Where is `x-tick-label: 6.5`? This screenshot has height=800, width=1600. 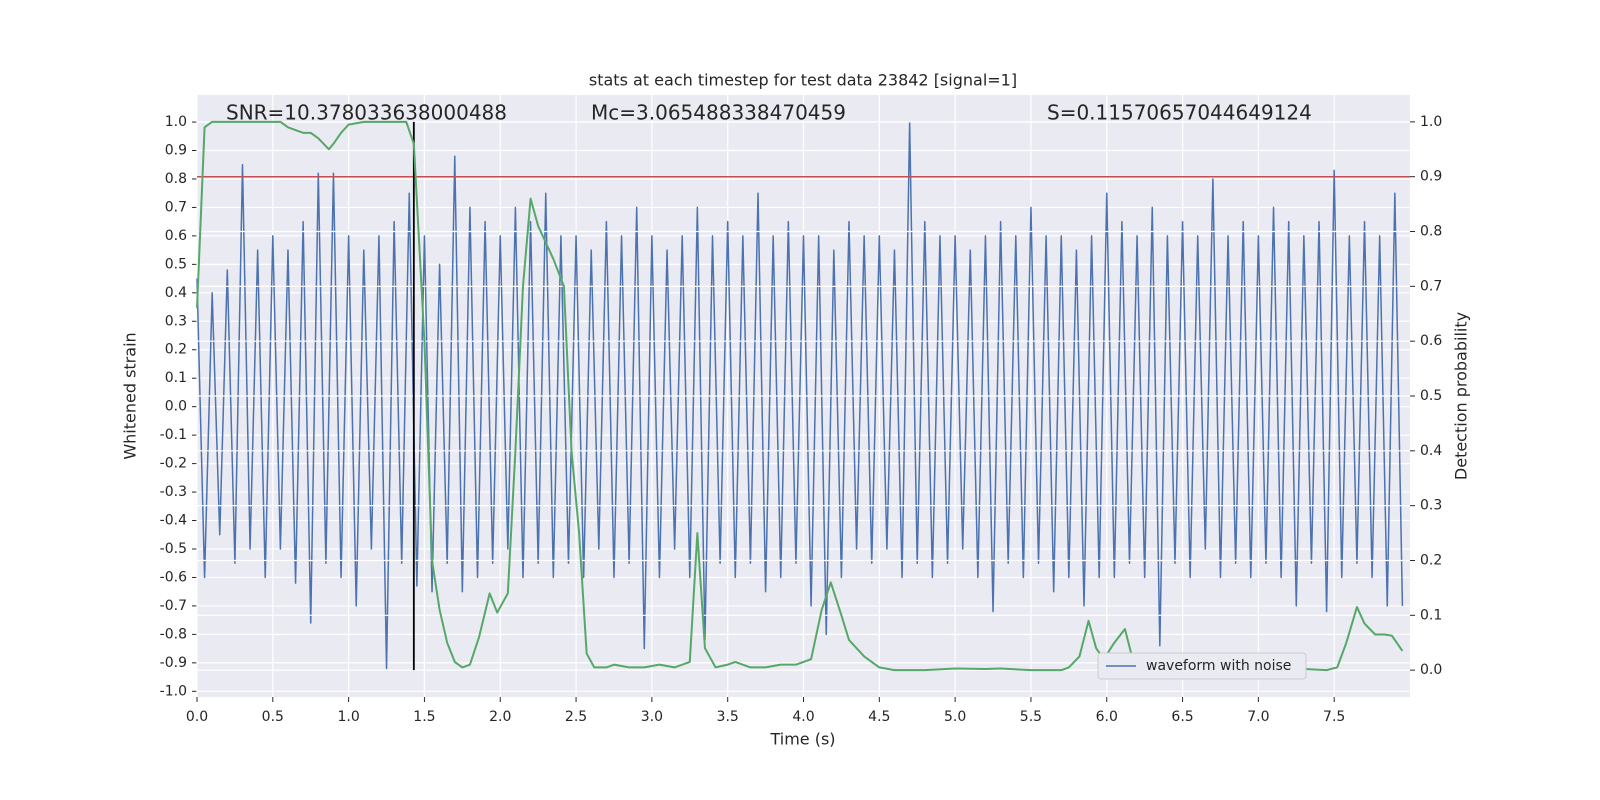
x-tick-label: 6.5 is located at coordinates (1182, 717).